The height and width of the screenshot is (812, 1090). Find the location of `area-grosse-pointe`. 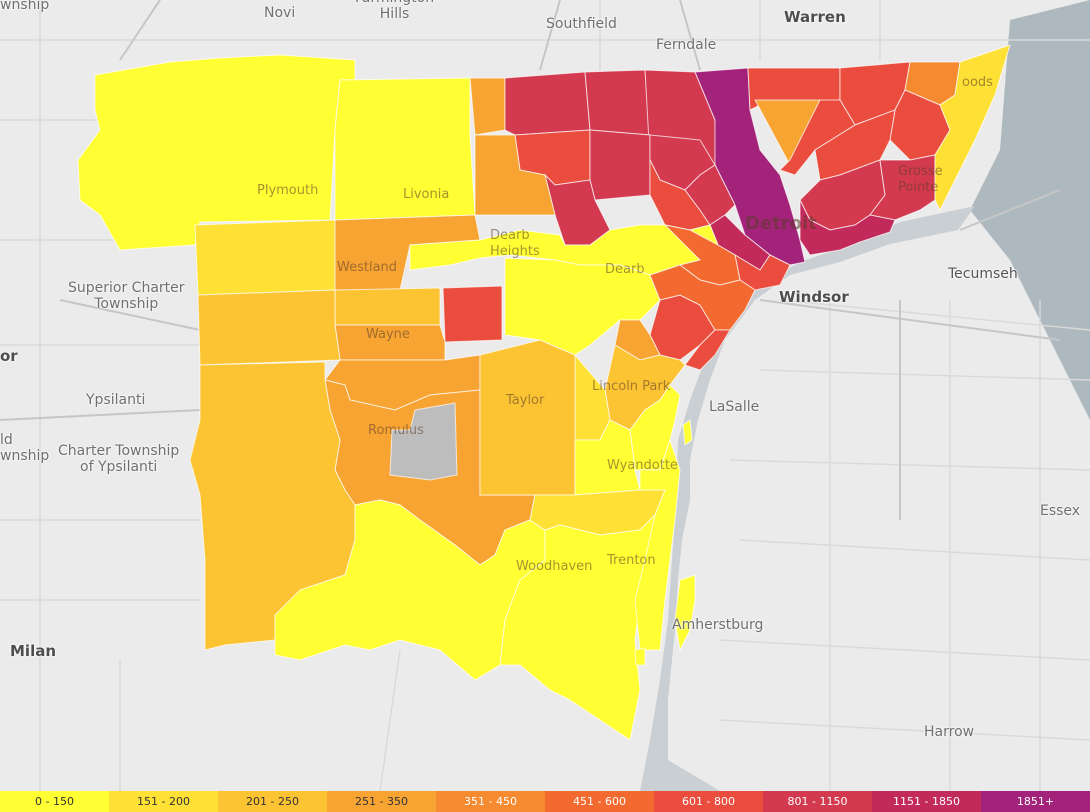

area-grosse-pointe is located at coordinates (972, 128).